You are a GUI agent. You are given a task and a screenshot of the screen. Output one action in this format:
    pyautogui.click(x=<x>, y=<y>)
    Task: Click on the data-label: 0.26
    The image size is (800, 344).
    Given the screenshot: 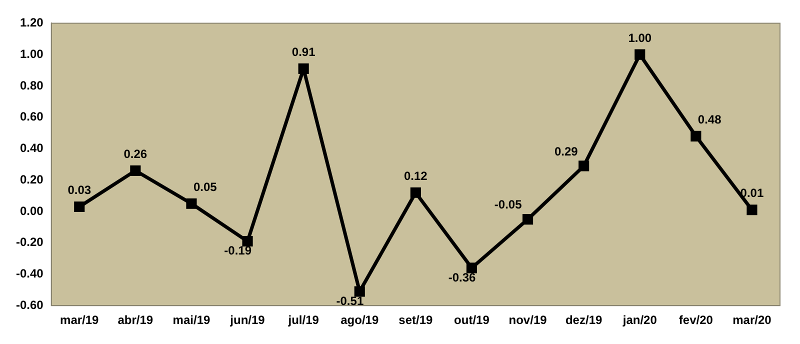 What is the action you would take?
    pyautogui.click(x=136, y=153)
    